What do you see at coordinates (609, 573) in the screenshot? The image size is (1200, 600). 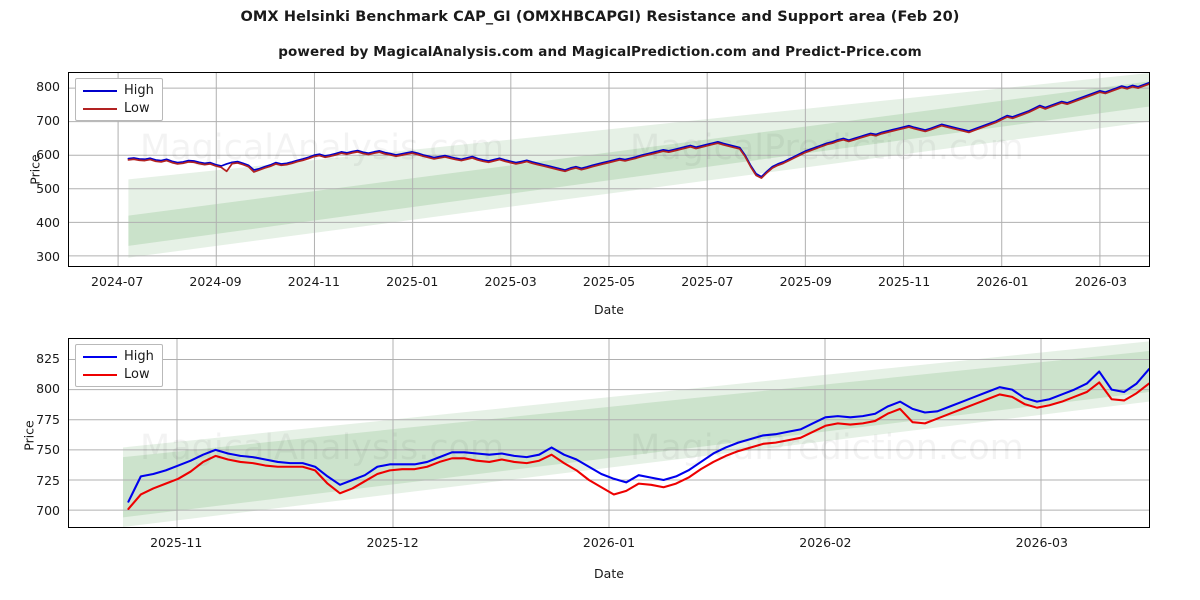 I see `lower-x-axis-label: Date` at bounding box center [609, 573].